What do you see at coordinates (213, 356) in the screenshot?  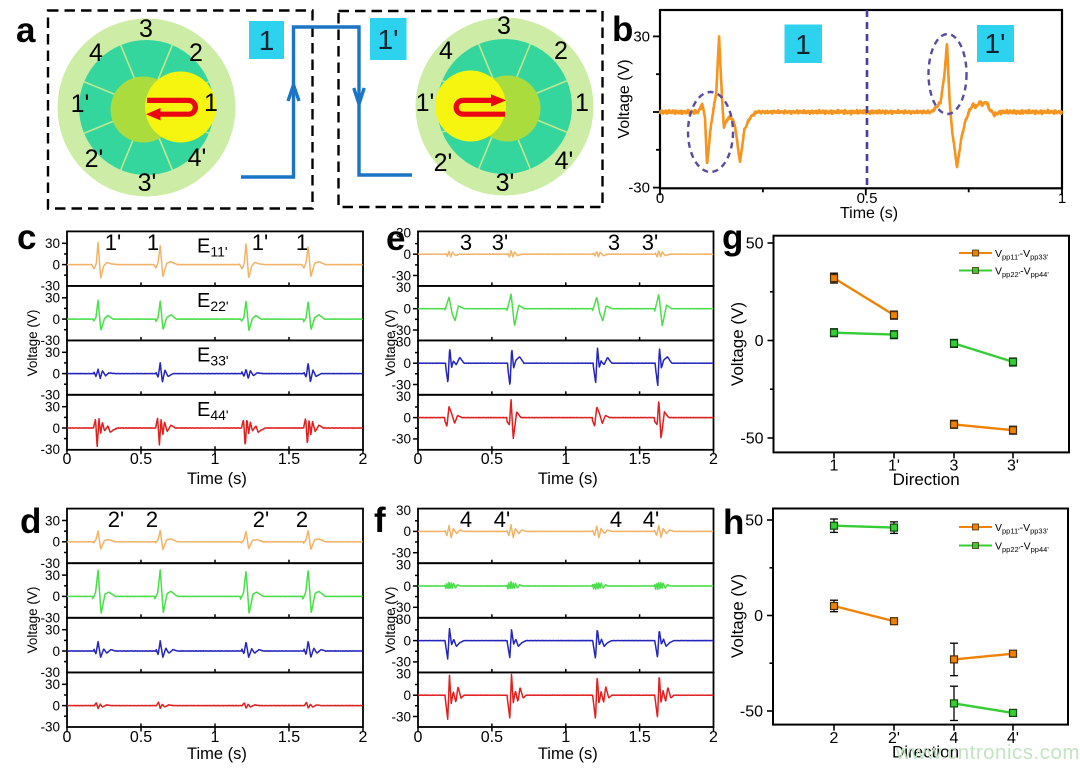 I see `svg-text: E33'` at bounding box center [213, 356].